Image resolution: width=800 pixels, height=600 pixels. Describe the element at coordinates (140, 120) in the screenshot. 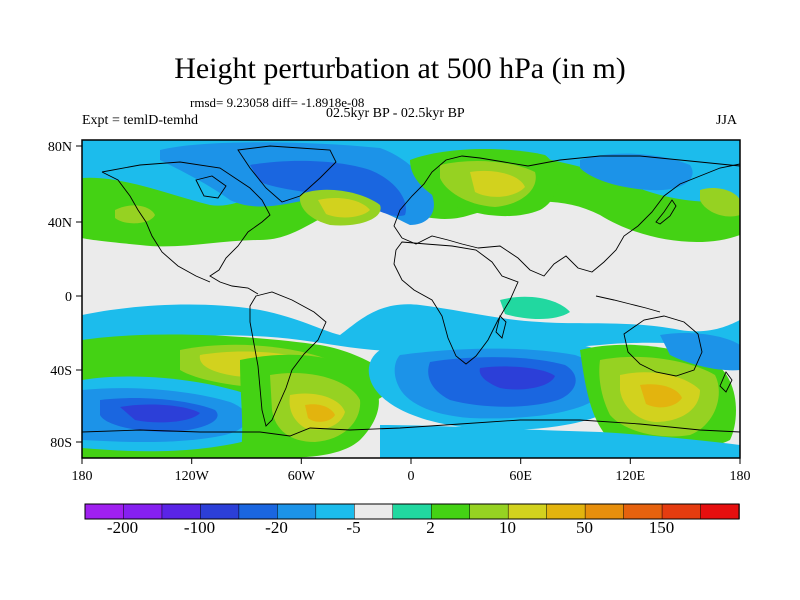

I see `experiment-label: Expt = temlD-temhd` at that location.